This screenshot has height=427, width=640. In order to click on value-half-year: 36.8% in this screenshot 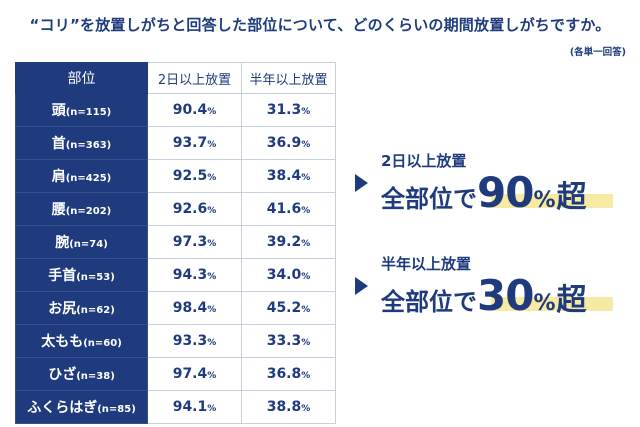, I will do `click(288, 374)`.